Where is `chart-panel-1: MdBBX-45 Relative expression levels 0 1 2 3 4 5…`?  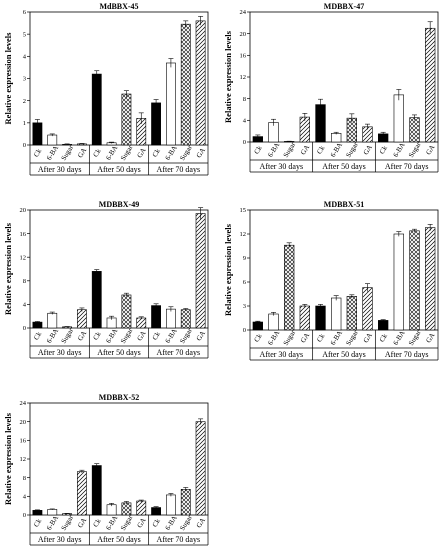
chart-panel-1: MdBBX-45 Relative expression levels 0 1 2 3 4 5… is located at coordinates (106, 89).